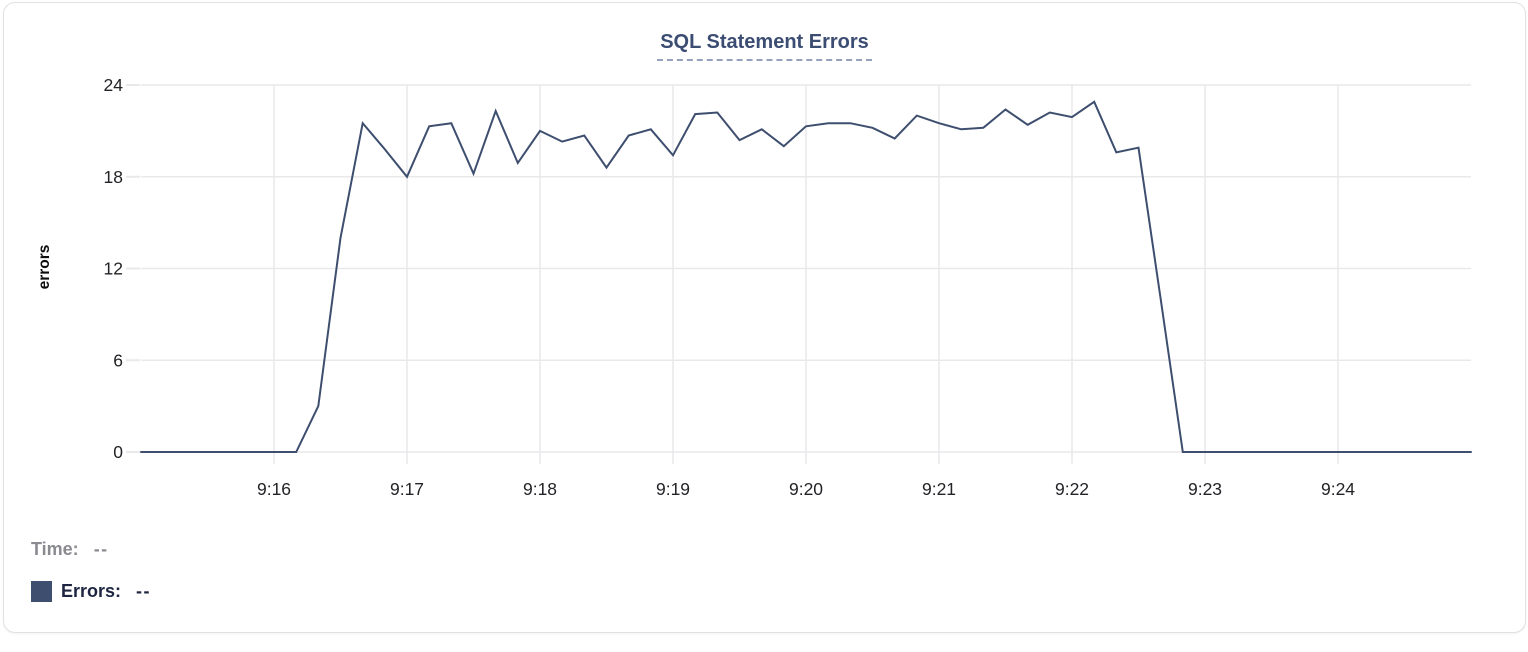 The height and width of the screenshot is (652, 1528). I want to click on x-tick-label: 9:21, so click(939, 489).